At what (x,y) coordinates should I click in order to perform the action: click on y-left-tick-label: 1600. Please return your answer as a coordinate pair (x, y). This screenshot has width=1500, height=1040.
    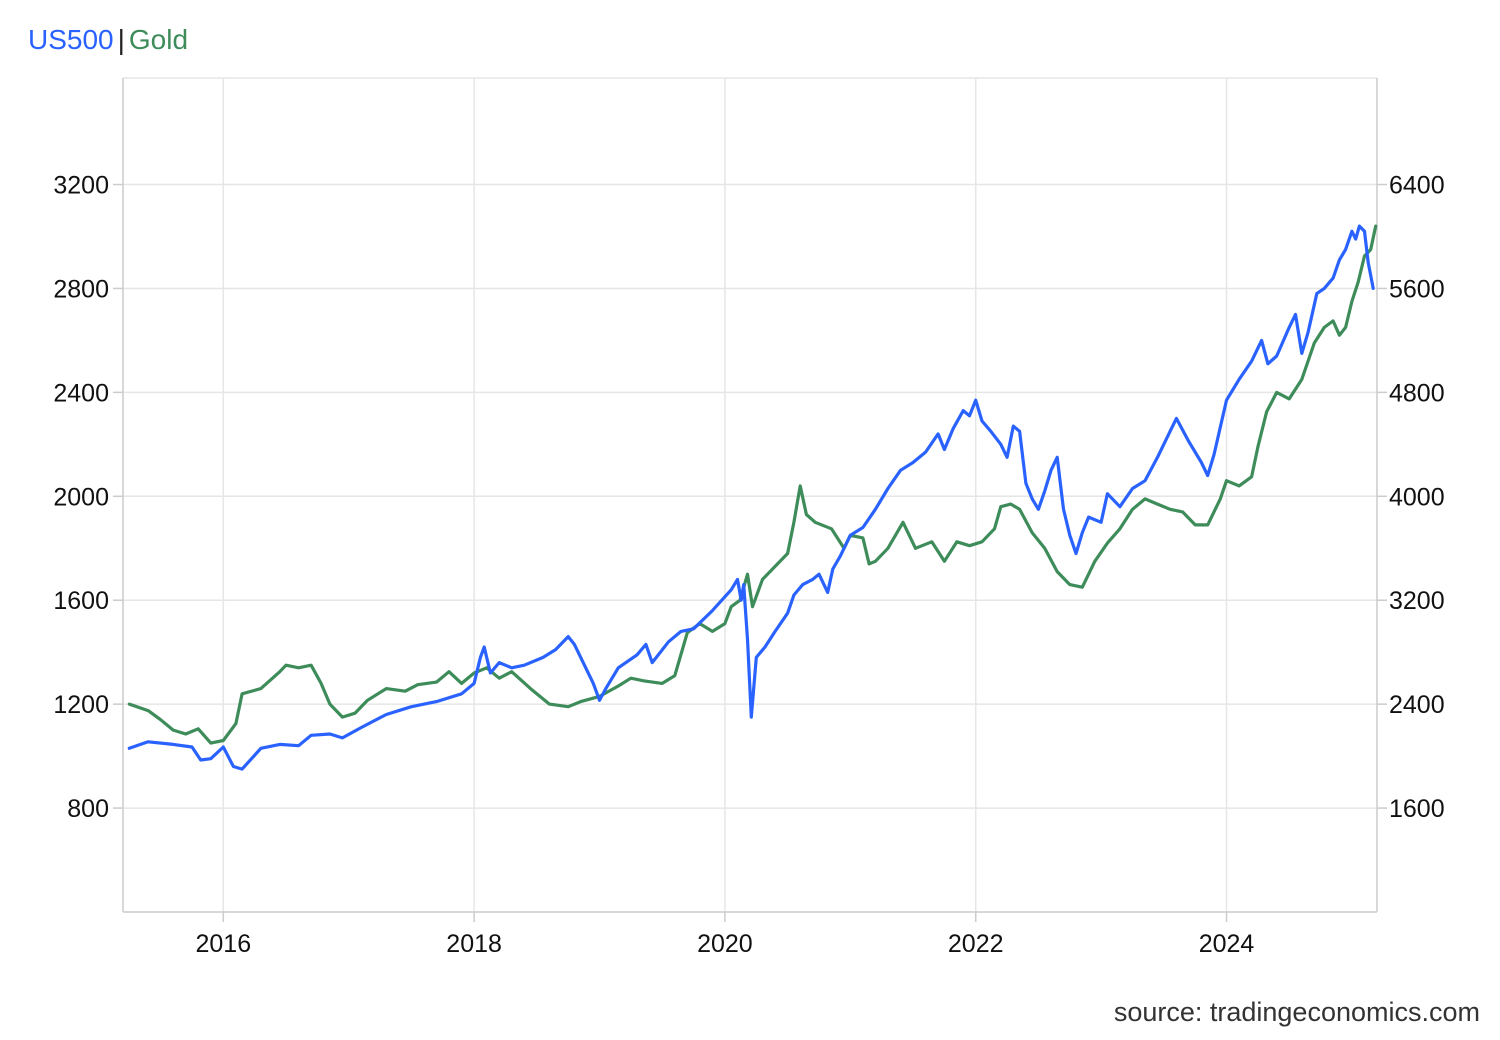
    Looking at the image, I should click on (81, 601).